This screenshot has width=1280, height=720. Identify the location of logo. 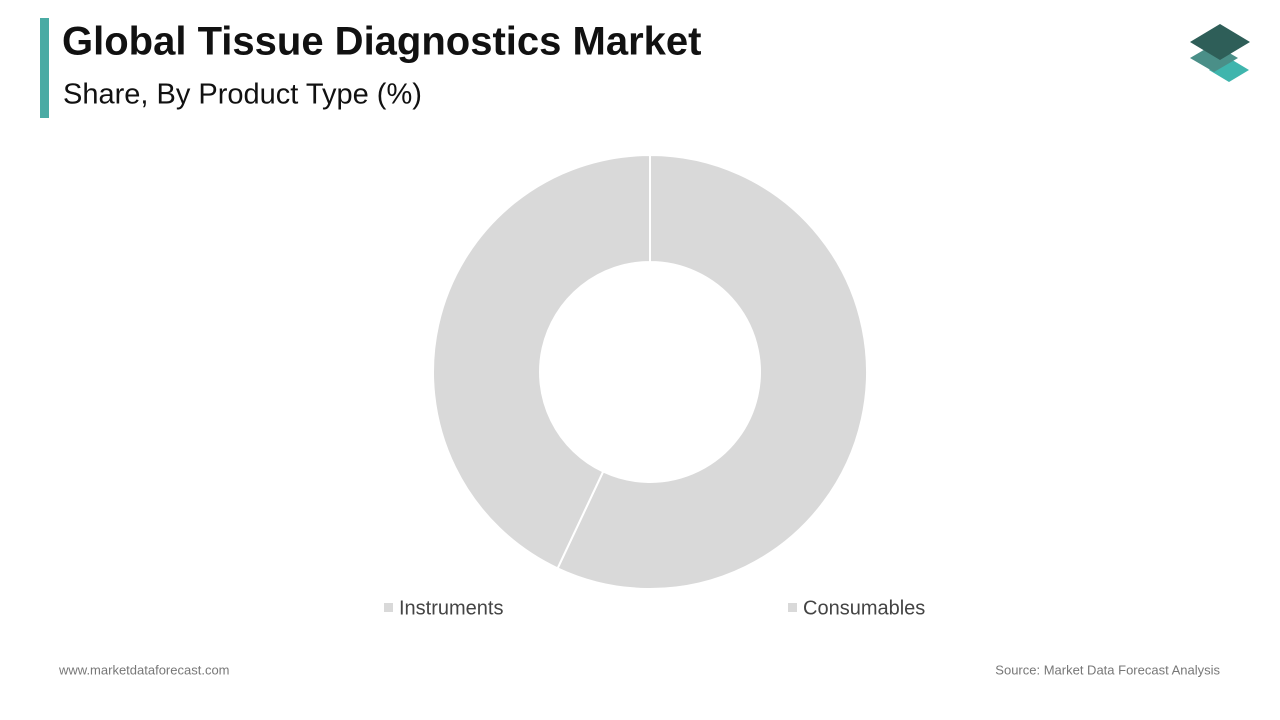
(1220, 53).